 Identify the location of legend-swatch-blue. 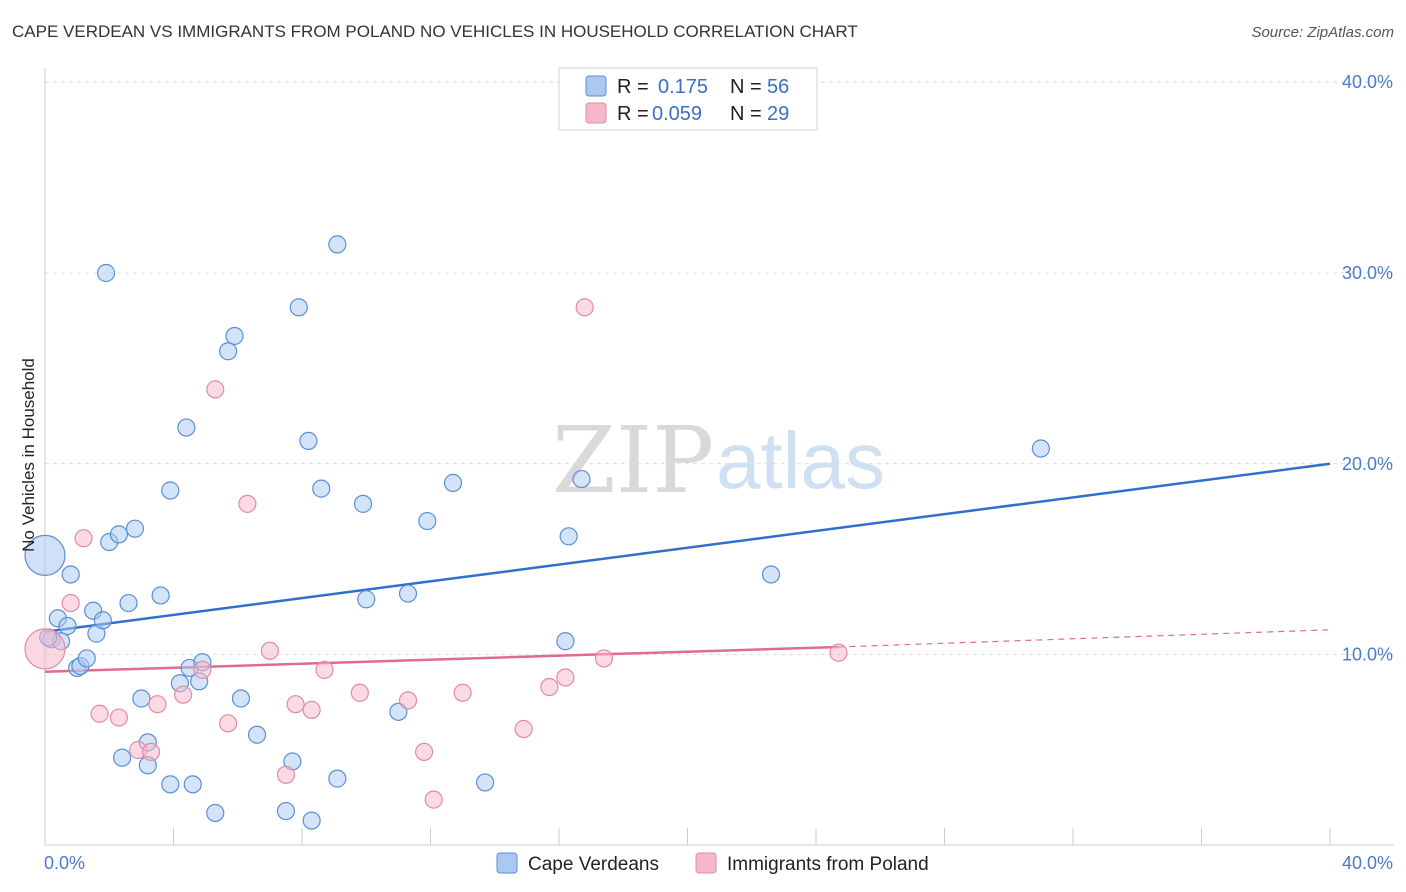
(596, 86).